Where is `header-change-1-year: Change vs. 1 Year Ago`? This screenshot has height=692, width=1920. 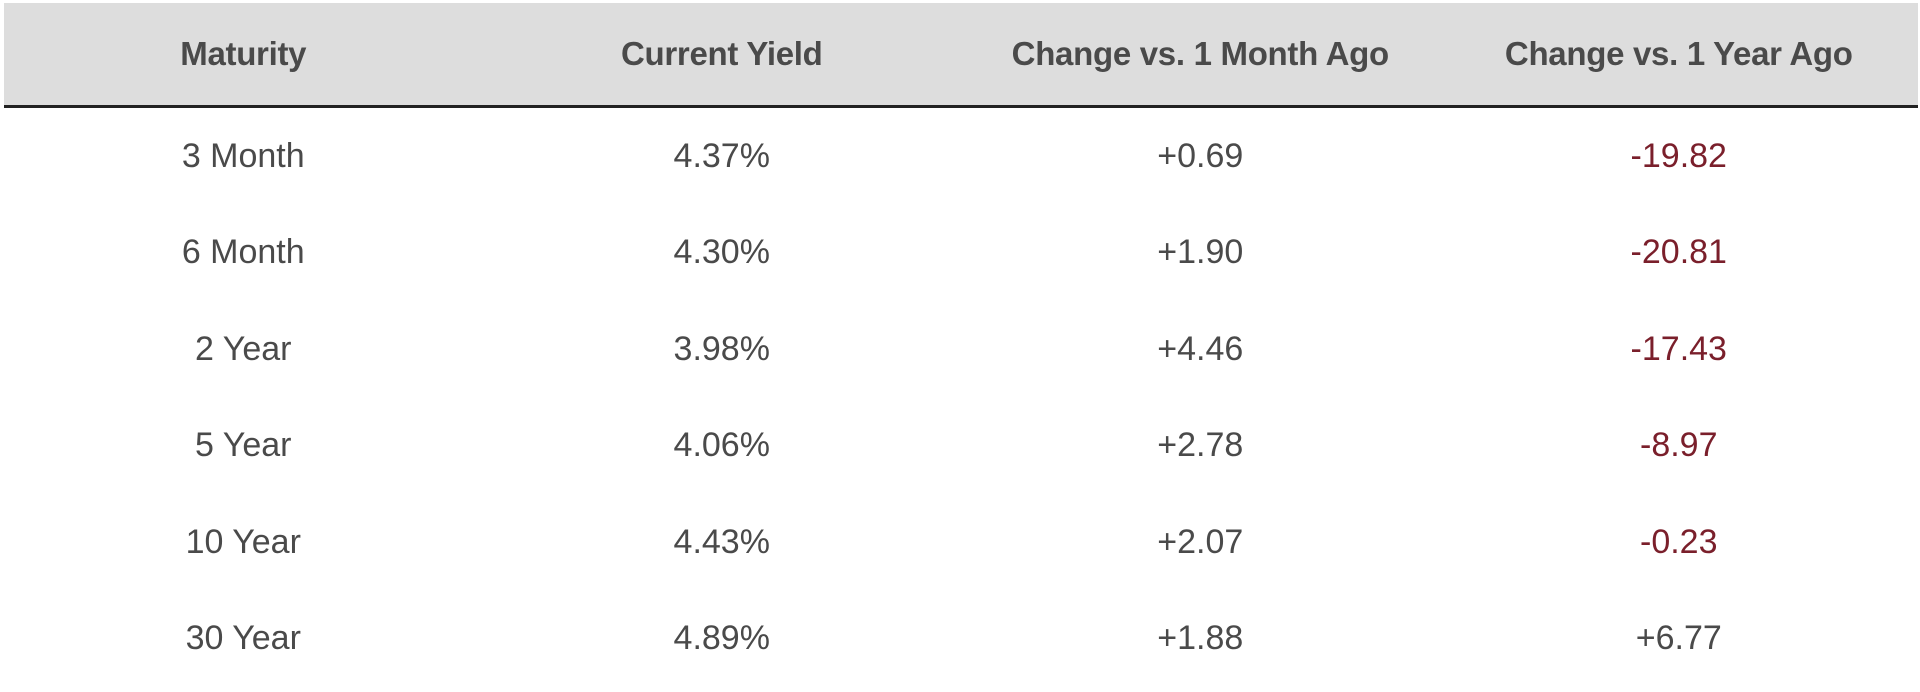
header-change-1-year: Change vs. 1 Year Ago is located at coordinates (1678, 53).